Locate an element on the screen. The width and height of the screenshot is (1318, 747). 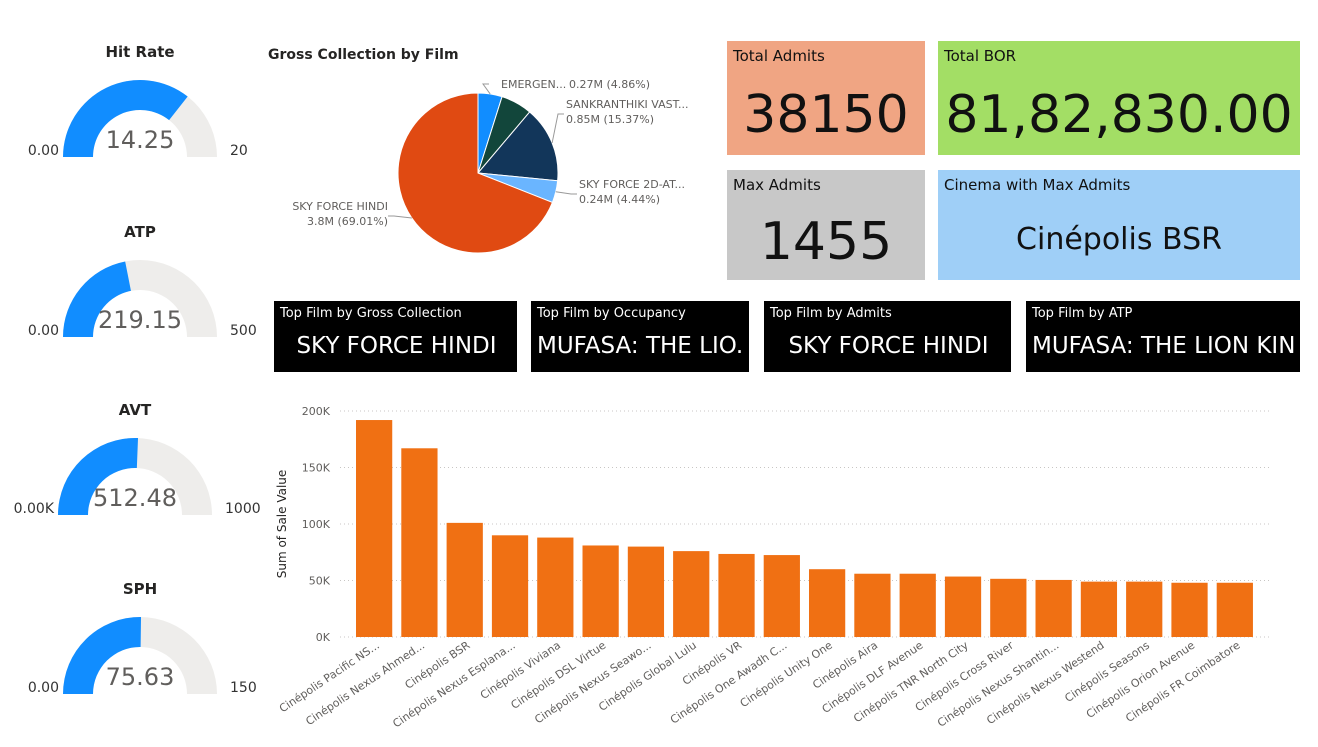
top-film-occupancy-label: Top Film by Occupancy is located at coordinates (611, 313).